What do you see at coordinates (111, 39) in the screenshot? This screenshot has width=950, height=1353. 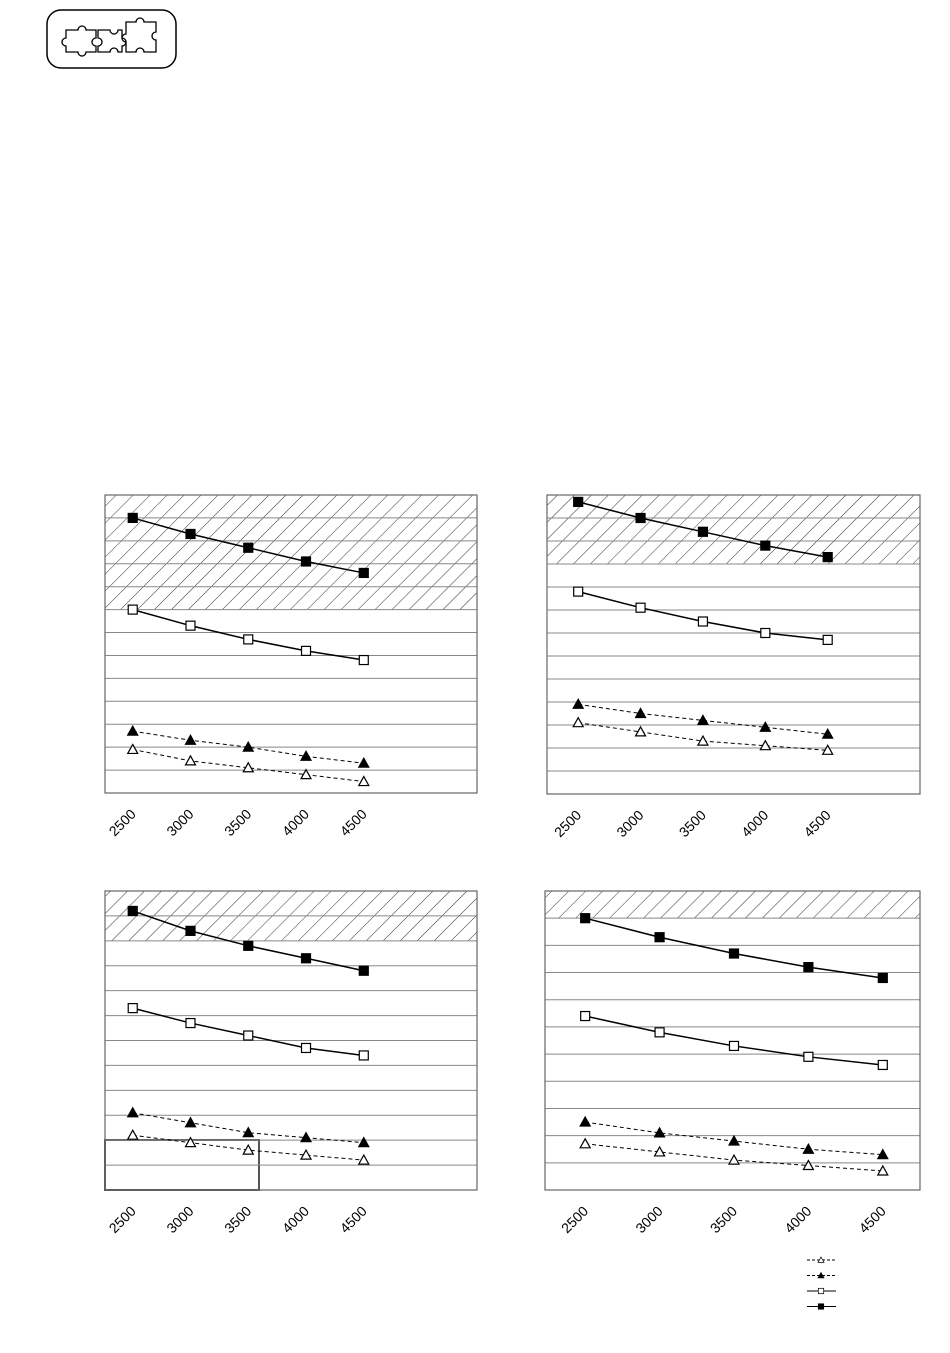 I see `puzzle-icon` at bounding box center [111, 39].